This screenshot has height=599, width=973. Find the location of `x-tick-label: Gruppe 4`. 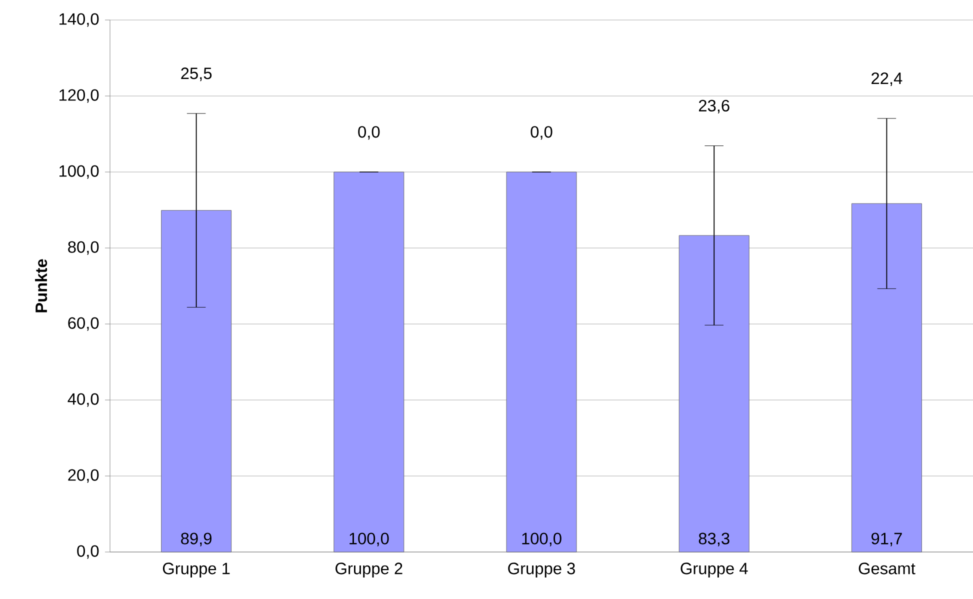

x-tick-label: Gruppe 4 is located at coordinates (714, 570).